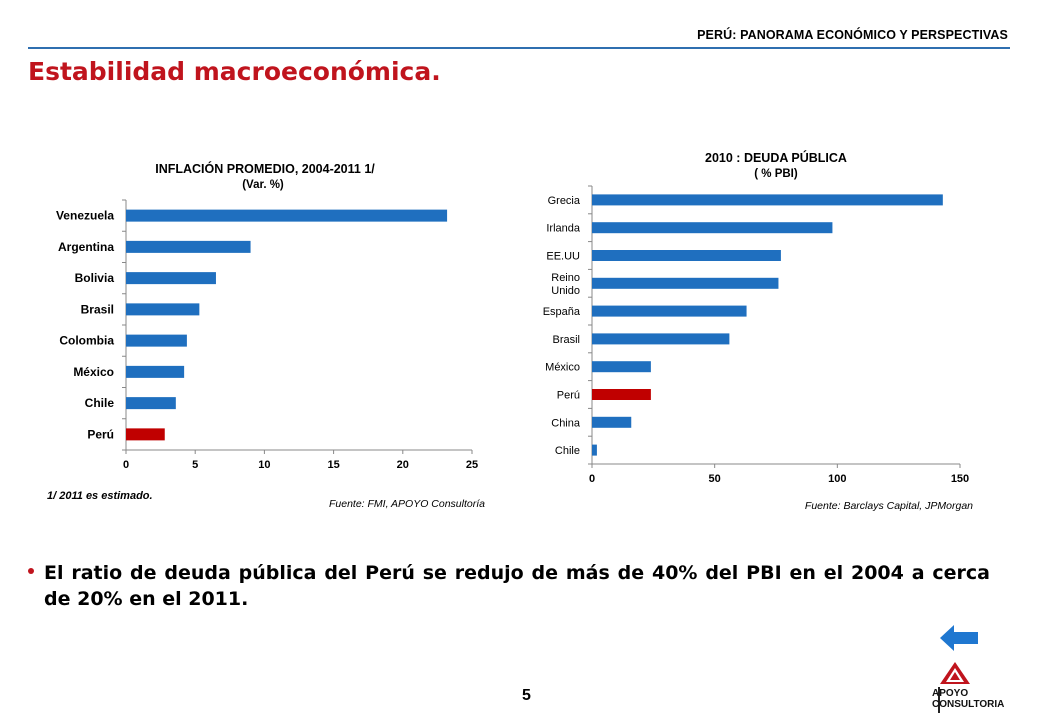  What do you see at coordinates (950, 693) in the screenshot?
I see `logo-line1: APOYO` at bounding box center [950, 693].